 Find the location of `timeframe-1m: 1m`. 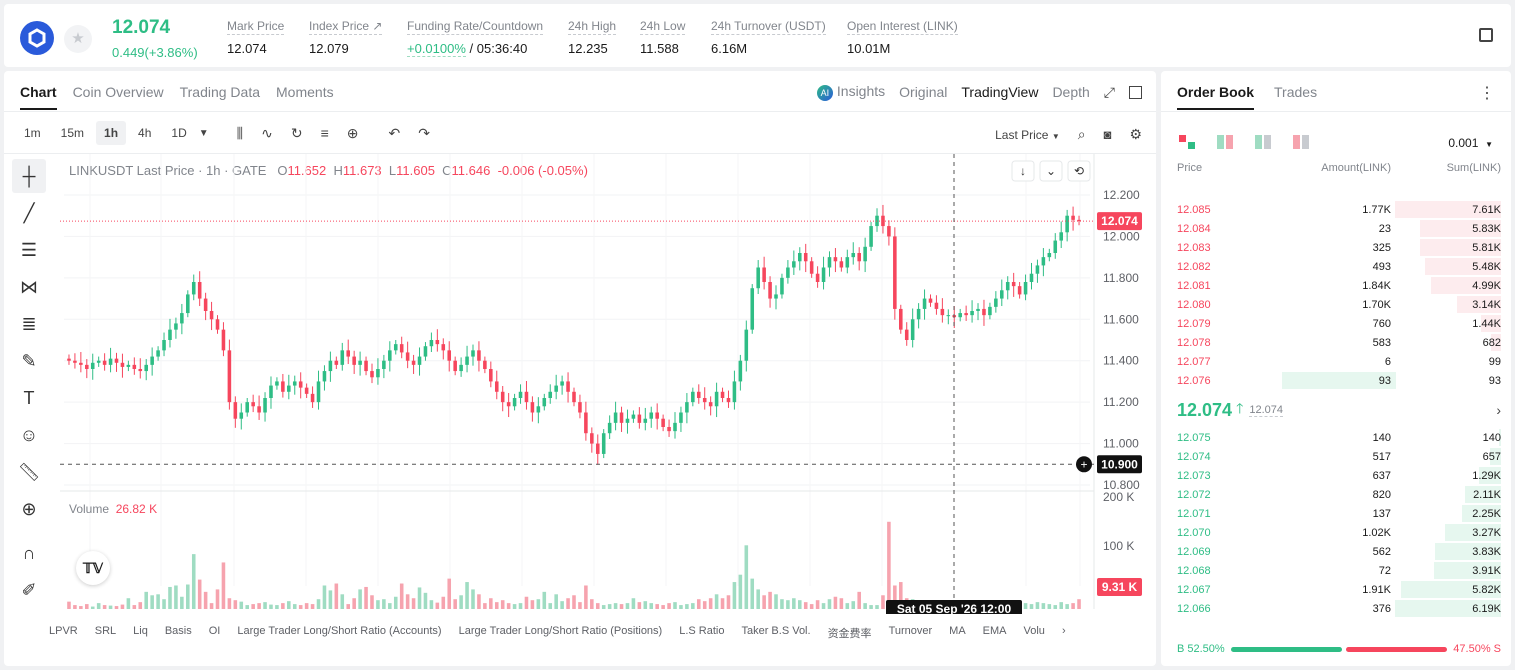

timeframe-1m: 1m is located at coordinates (32, 133).